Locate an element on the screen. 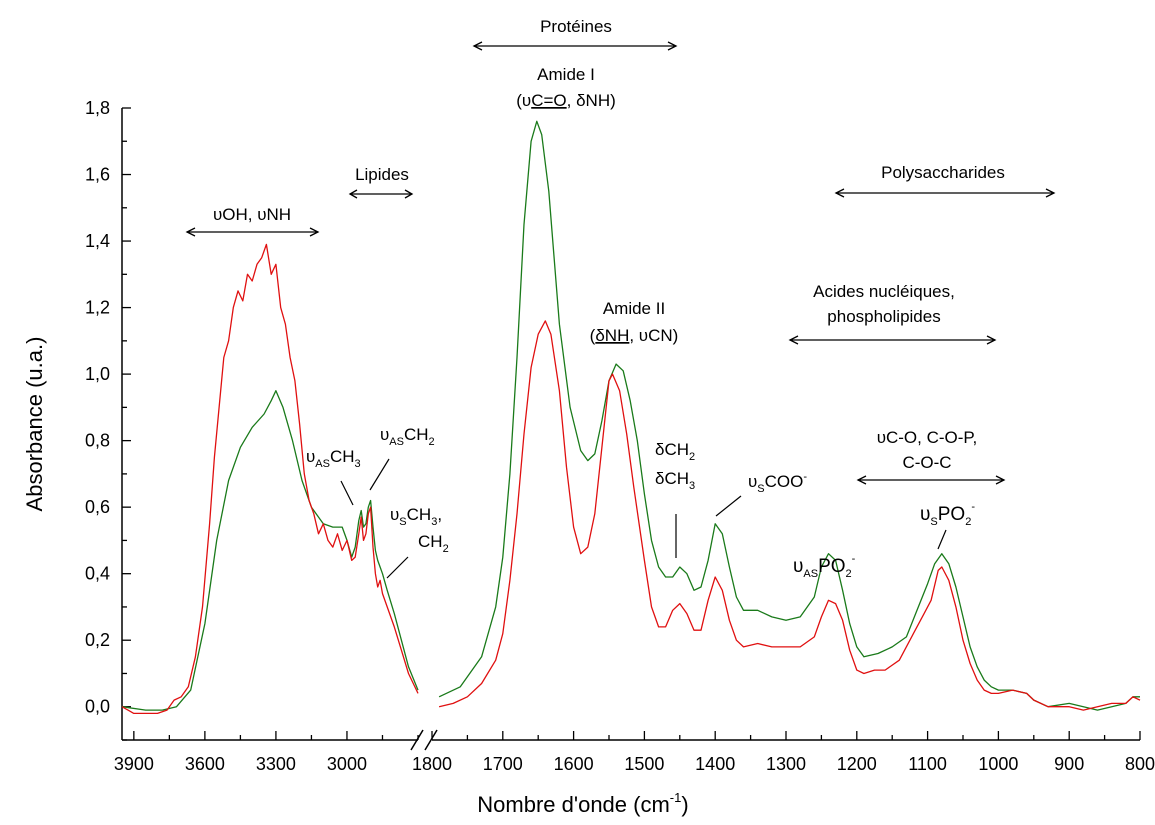 Image resolution: width=1155 pixels, height=825 pixels. x-tick-label: 1400 is located at coordinates (715, 764).